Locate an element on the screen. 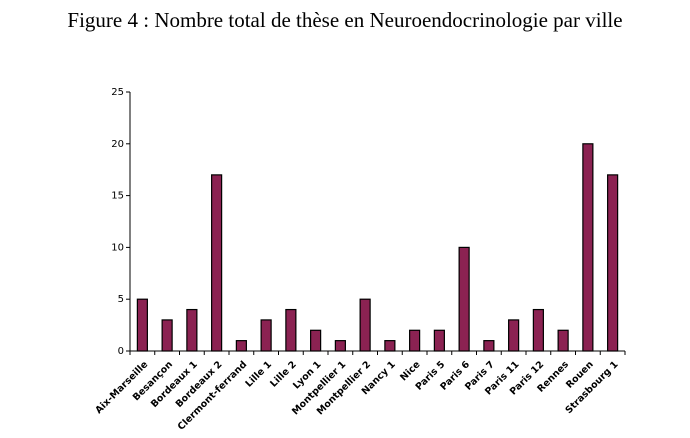 This screenshot has width=690, height=438. y-tick-label: 20 is located at coordinates (117, 144).